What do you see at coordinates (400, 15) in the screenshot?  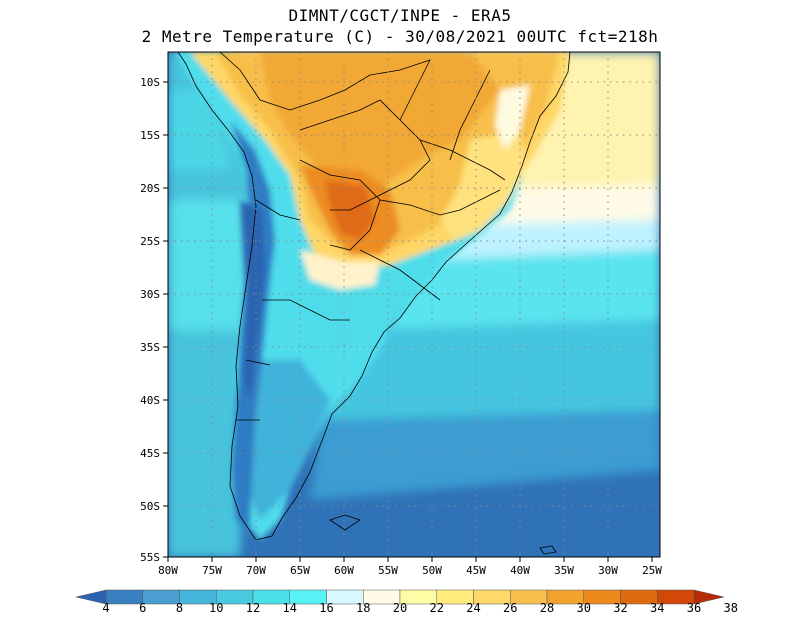 I see `map-title-line1: DIMNT/CGCT/INPE - ERA5` at bounding box center [400, 15].